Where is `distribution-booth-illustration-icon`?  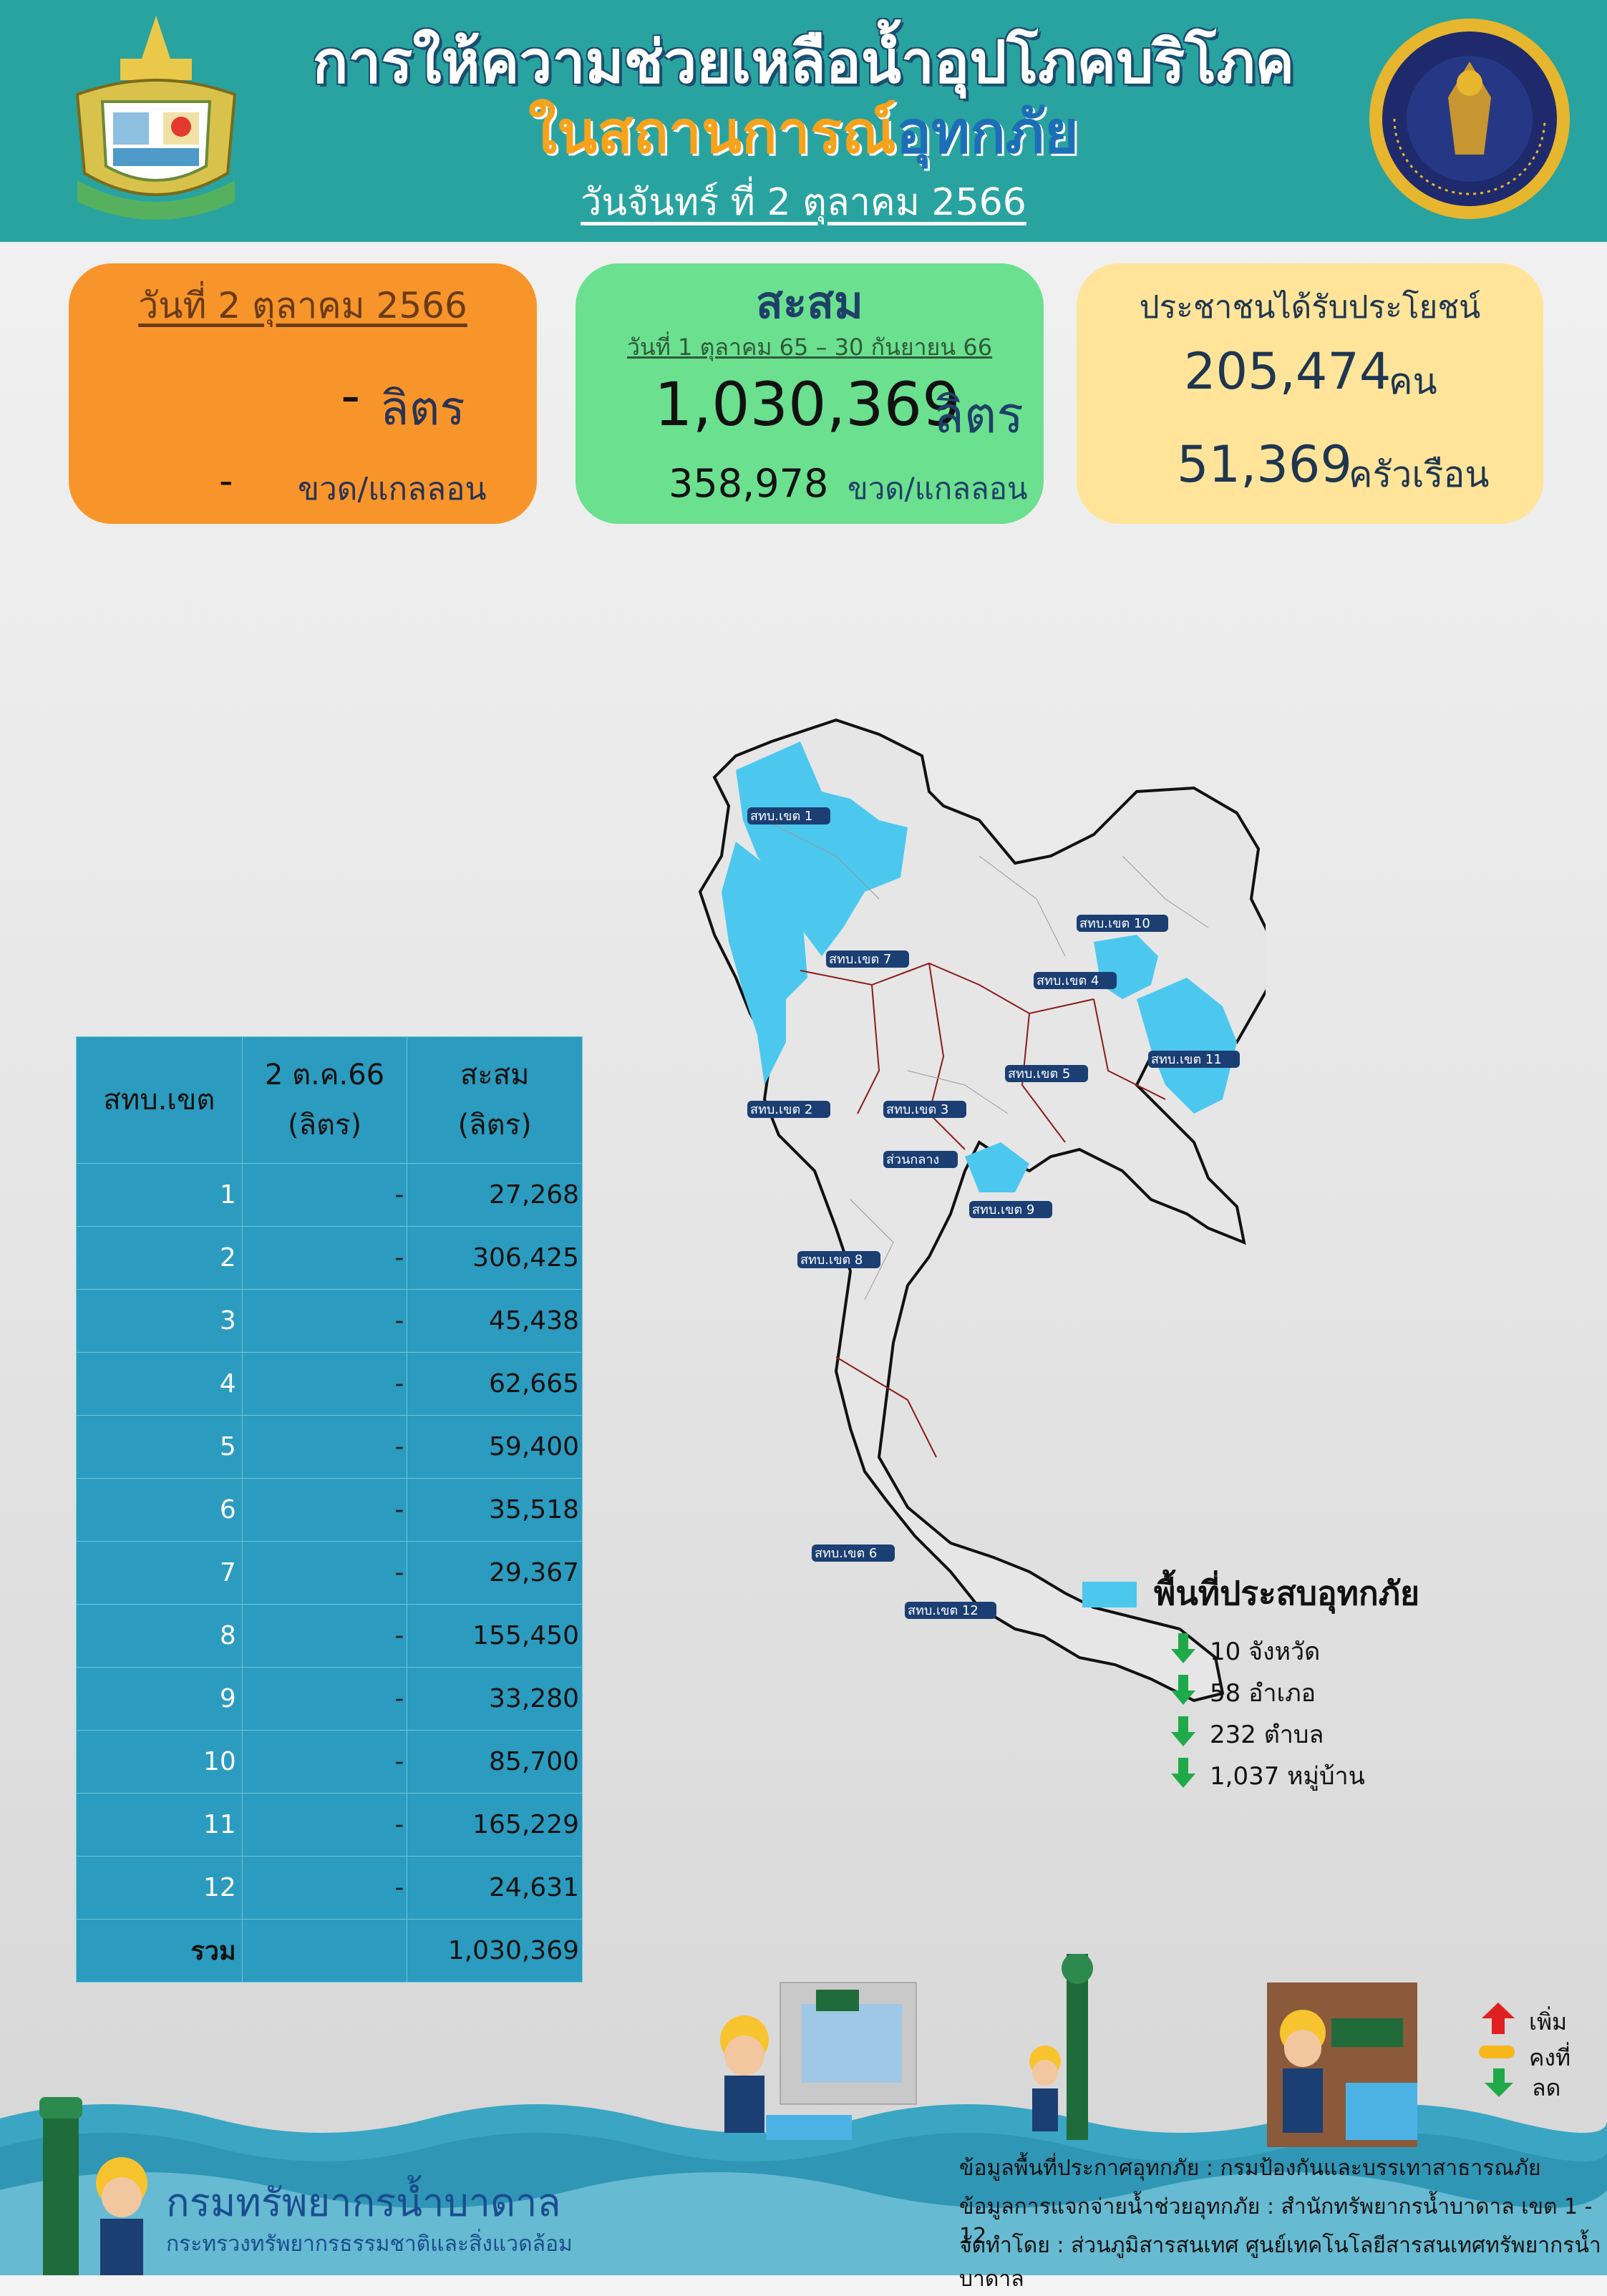 distribution-booth-illustration-icon is located at coordinates (1342, 2065).